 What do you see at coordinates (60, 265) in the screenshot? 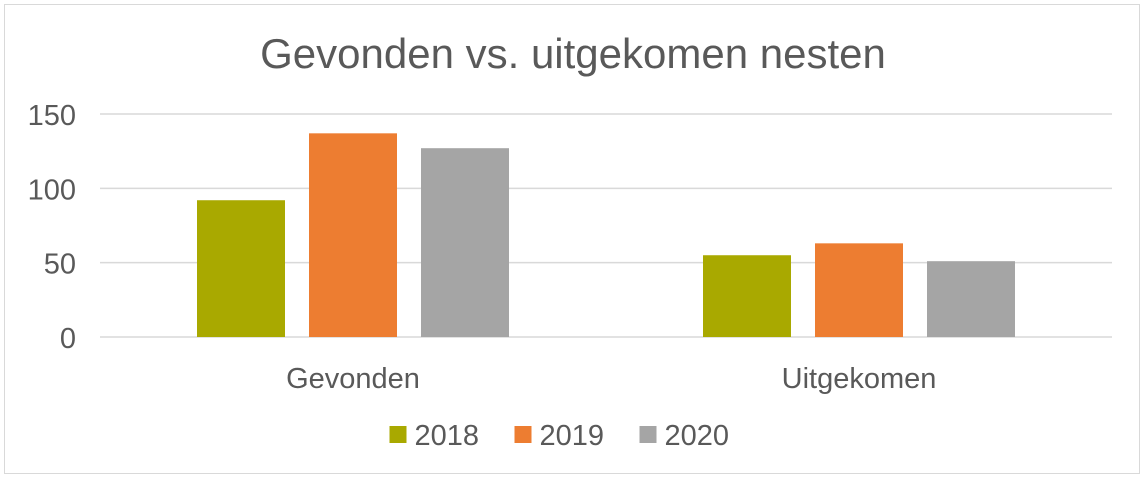
I see `y-tick-label: 50` at bounding box center [60, 265].